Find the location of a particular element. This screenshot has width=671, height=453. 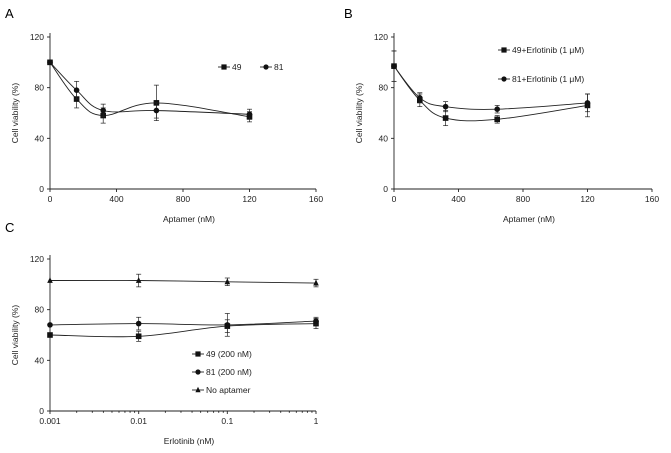

panel-b-legend-label: 49+Erlotinib (1 μM) is located at coordinates (548, 50).